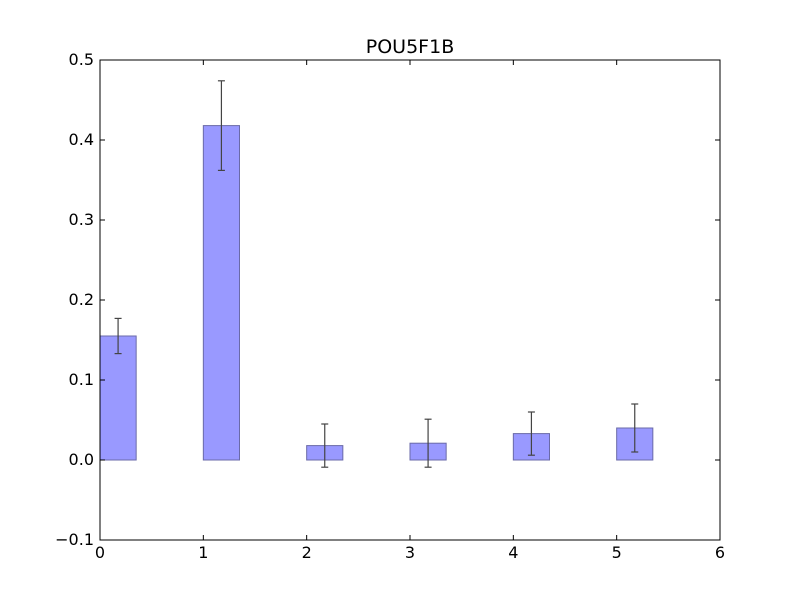  What do you see at coordinates (720, 552) in the screenshot?
I see `x-tick-label-6: 6` at bounding box center [720, 552].